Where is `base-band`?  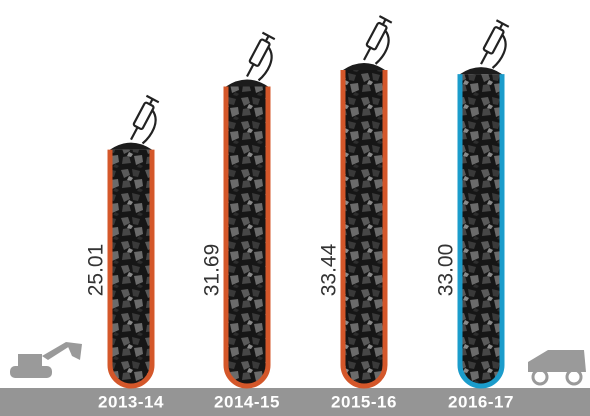 base-band is located at coordinates (295, 402).